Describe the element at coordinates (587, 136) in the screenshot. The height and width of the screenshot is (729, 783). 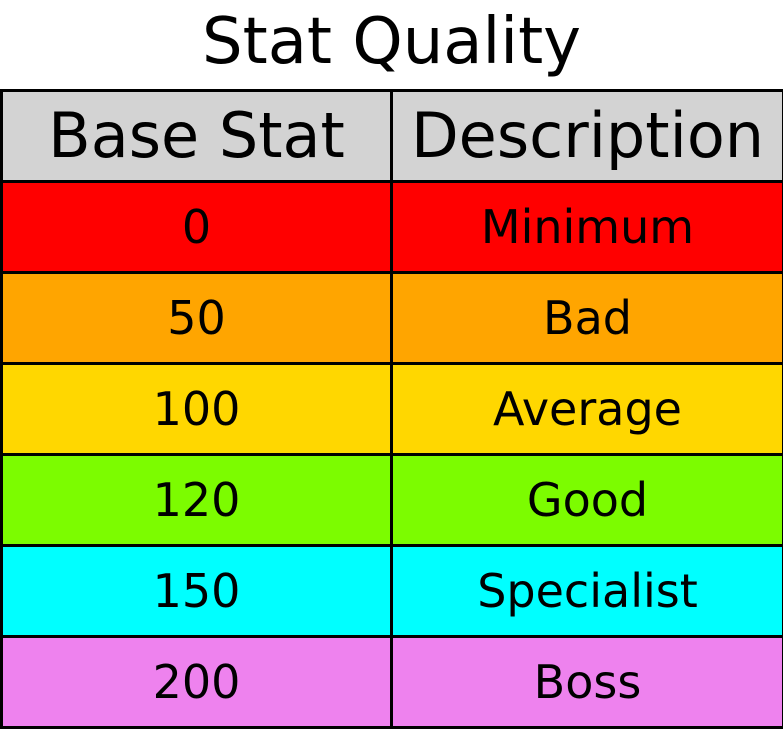
I see `column-header-description: Description` at that location.